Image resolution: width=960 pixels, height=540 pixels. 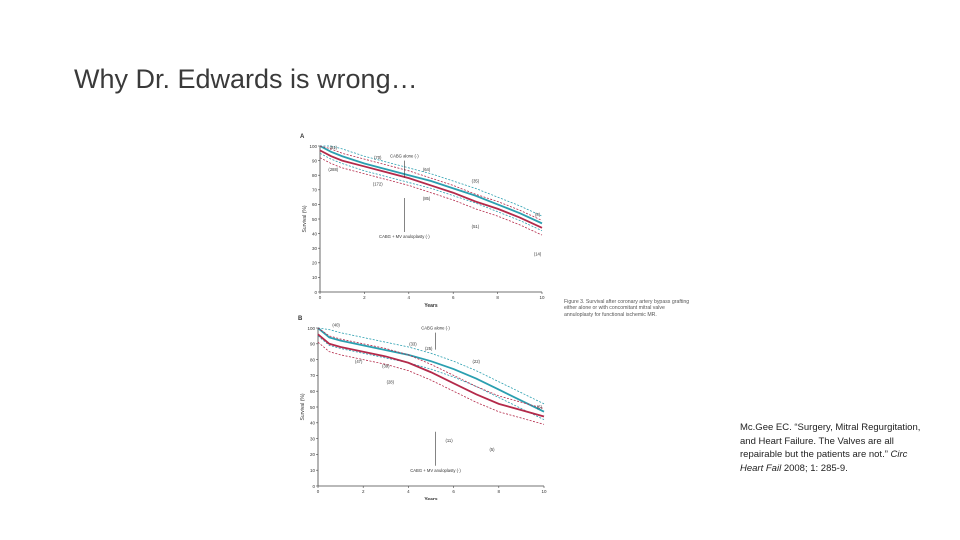 What do you see at coordinates (427, 198) in the screenshot?
I see `at-risk-label: (85)` at bounding box center [427, 198].